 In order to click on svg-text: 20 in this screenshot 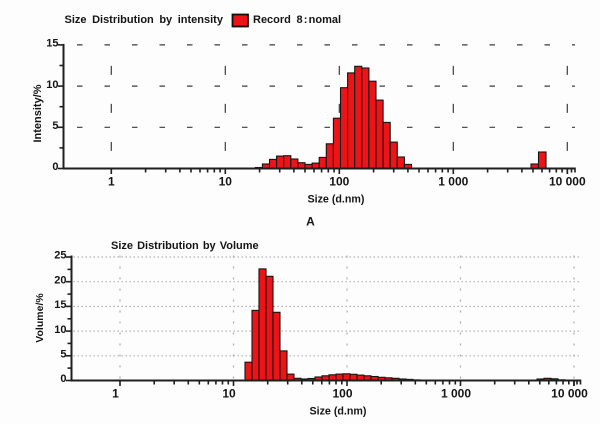, I will do `click(60, 280)`.